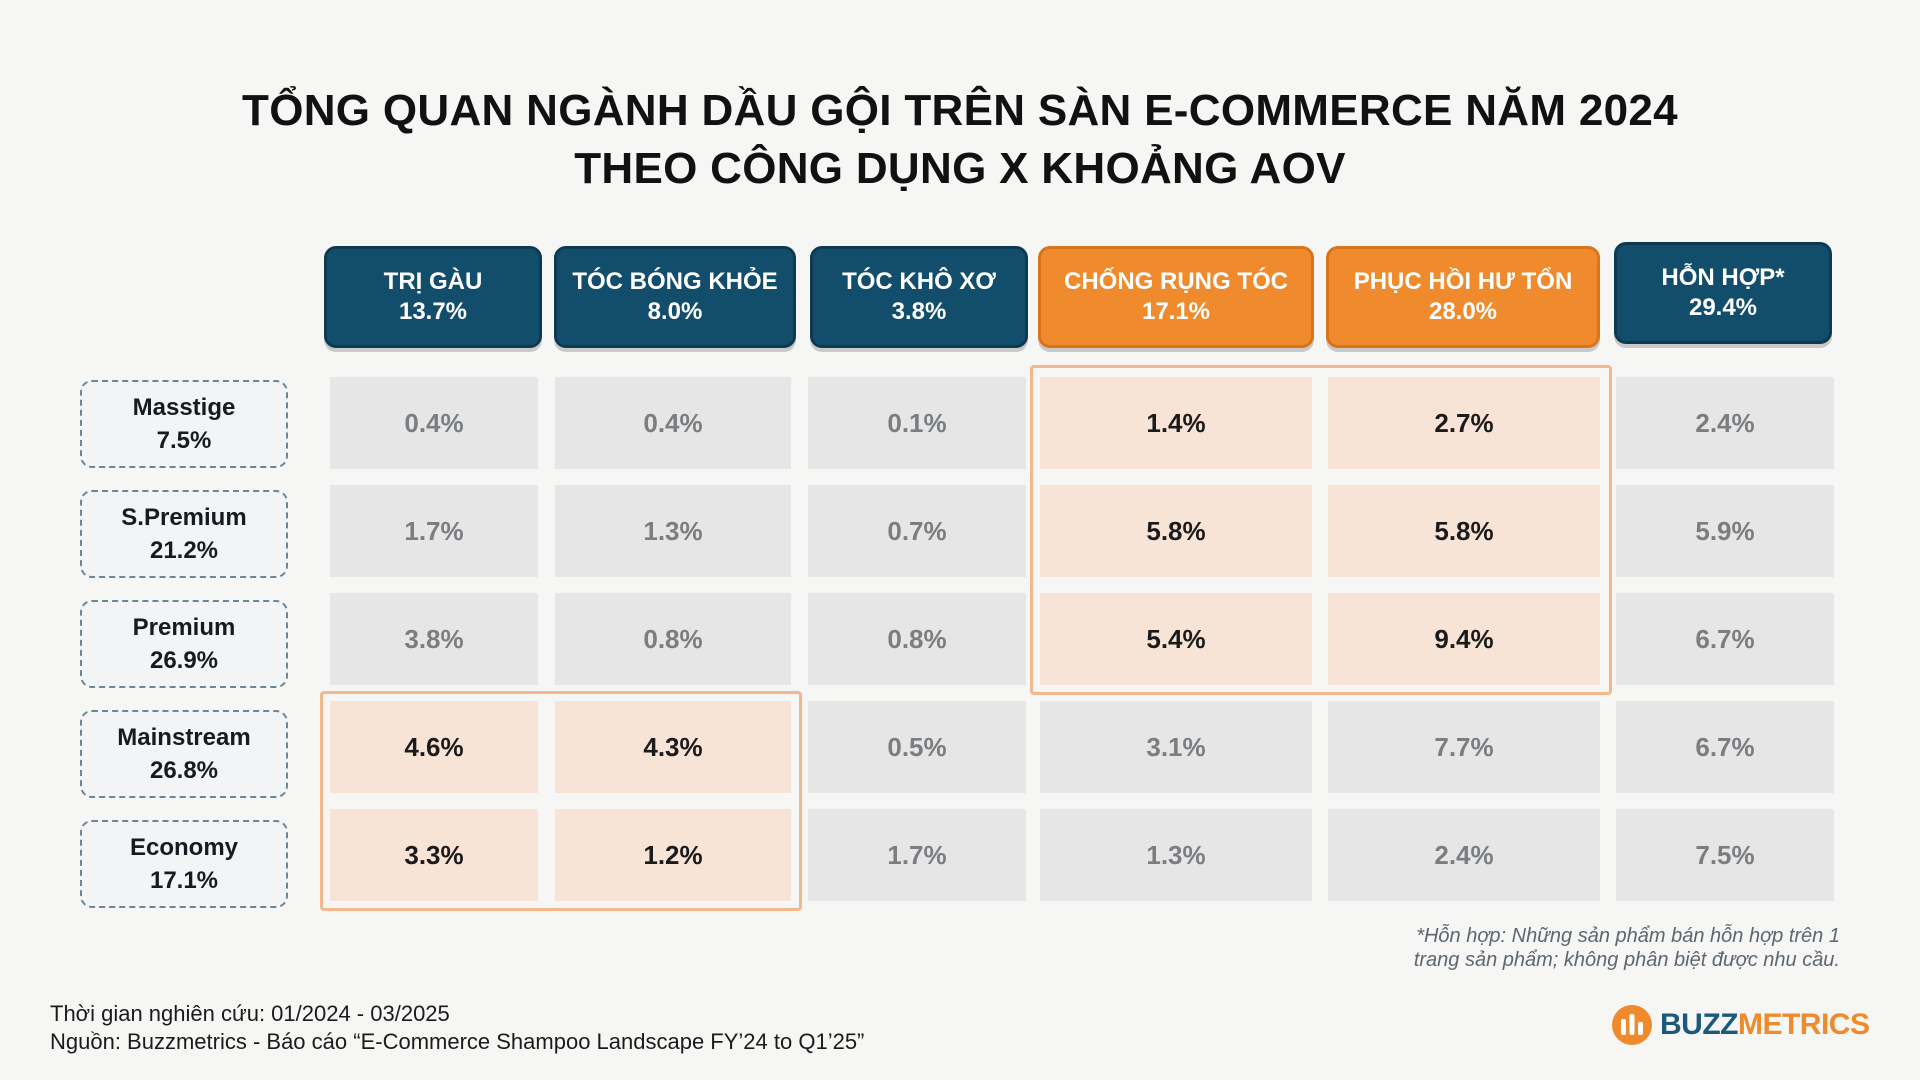 The image size is (1920, 1080). What do you see at coordinates (184, 754) in the screenshot?
I see `row-label-4: Mainstream 26.8%` at bounding box center [184, 754].